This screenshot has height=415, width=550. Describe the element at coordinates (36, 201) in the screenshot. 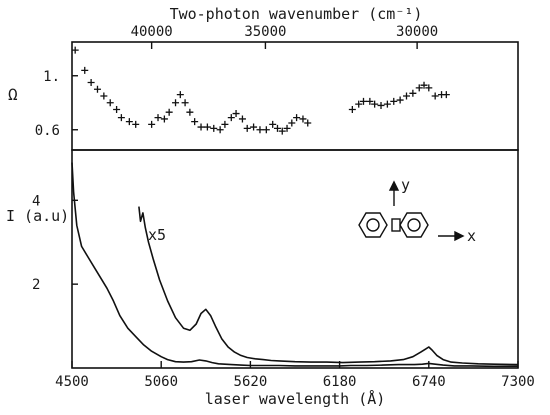

I see `y-tick-label: 4` at that location.